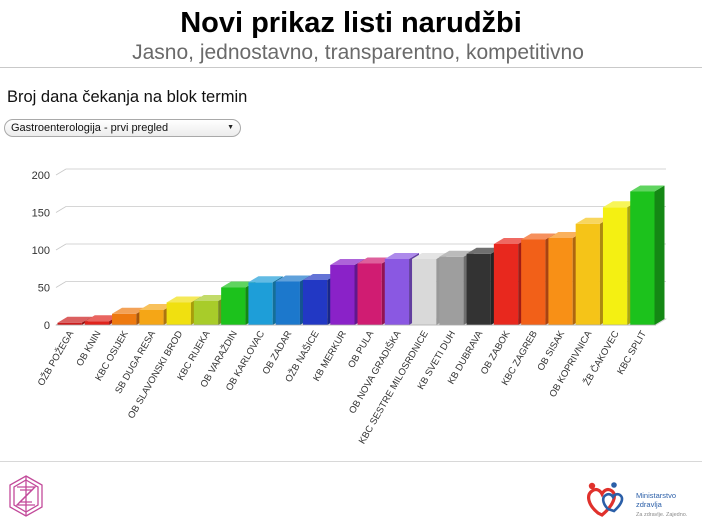 Image resolution: width=702 pixels, height=527 pixels. Describe the element at coordinates (351, 461) in the screenshot. I see `footer-divider` at that location.